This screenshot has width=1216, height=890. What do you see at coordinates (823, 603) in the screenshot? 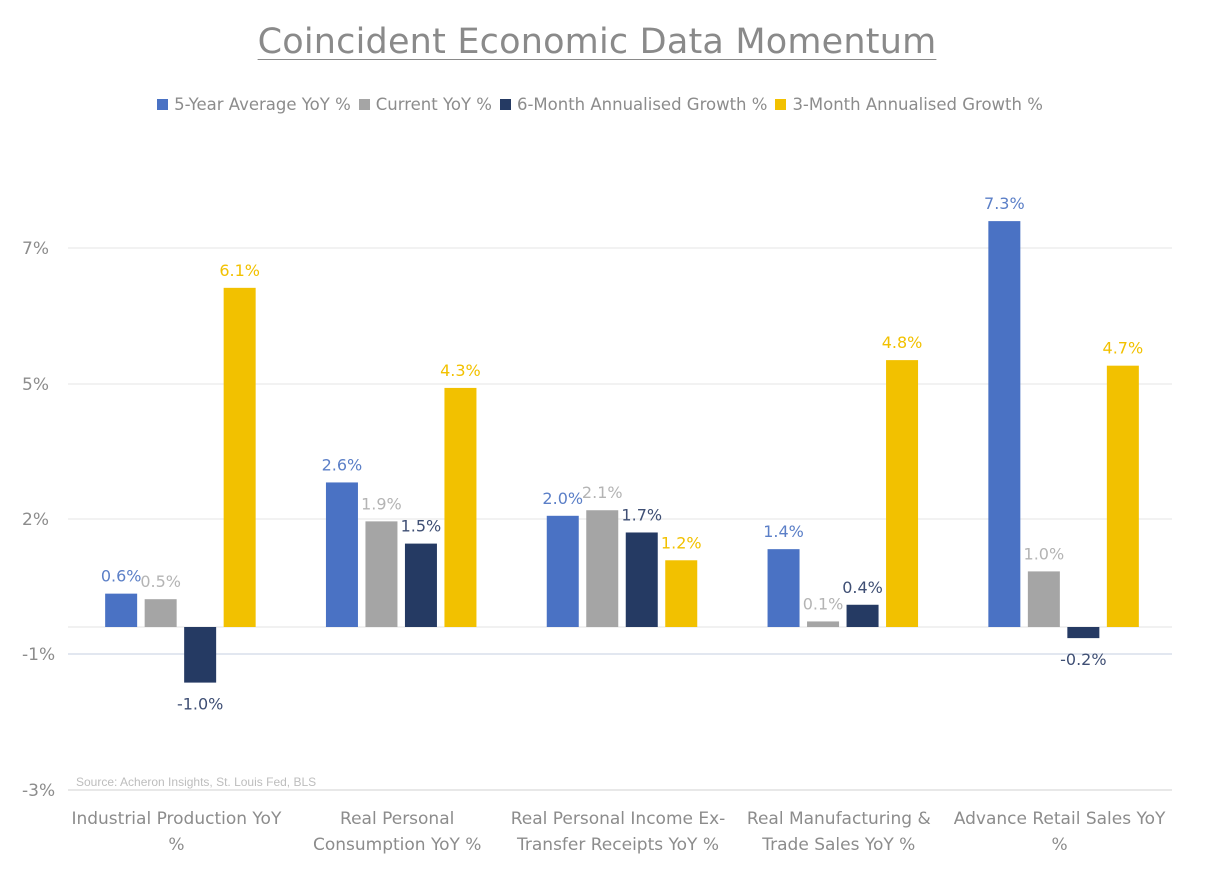
I see `data-label: 0.1%` at bounding box center [823, 603].